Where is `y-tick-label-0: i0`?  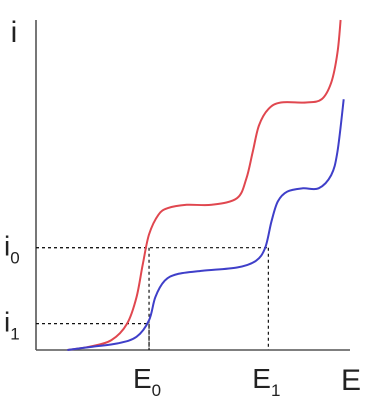 y-tick-label-0: i0 is located at coordinates (12, 249).